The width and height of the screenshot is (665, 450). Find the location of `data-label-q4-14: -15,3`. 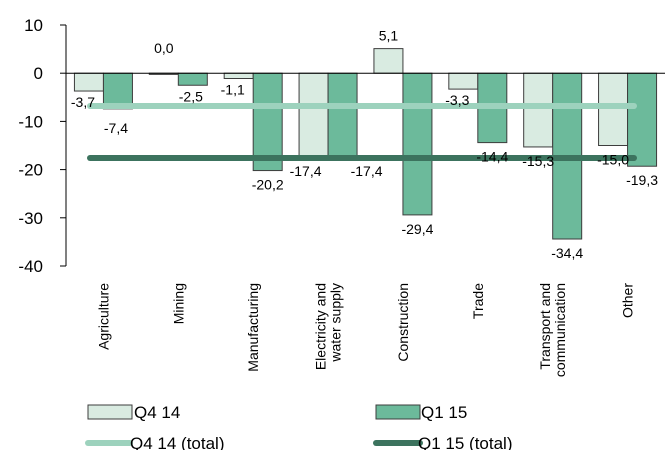

data-label-q4-14: -15,3 is located at coordinates (538, 161).